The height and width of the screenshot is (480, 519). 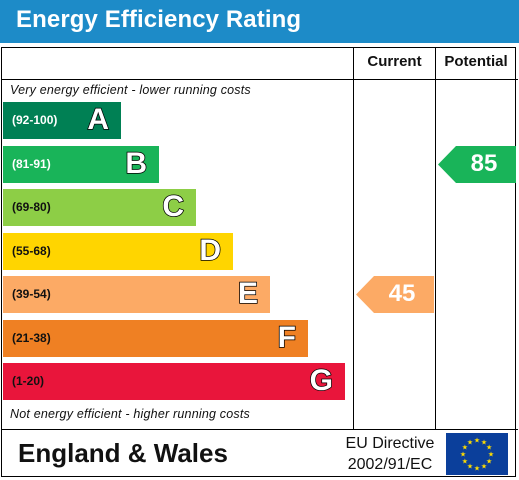 I want to click on band-range-b: (81-91), so click(x=31, y=164).